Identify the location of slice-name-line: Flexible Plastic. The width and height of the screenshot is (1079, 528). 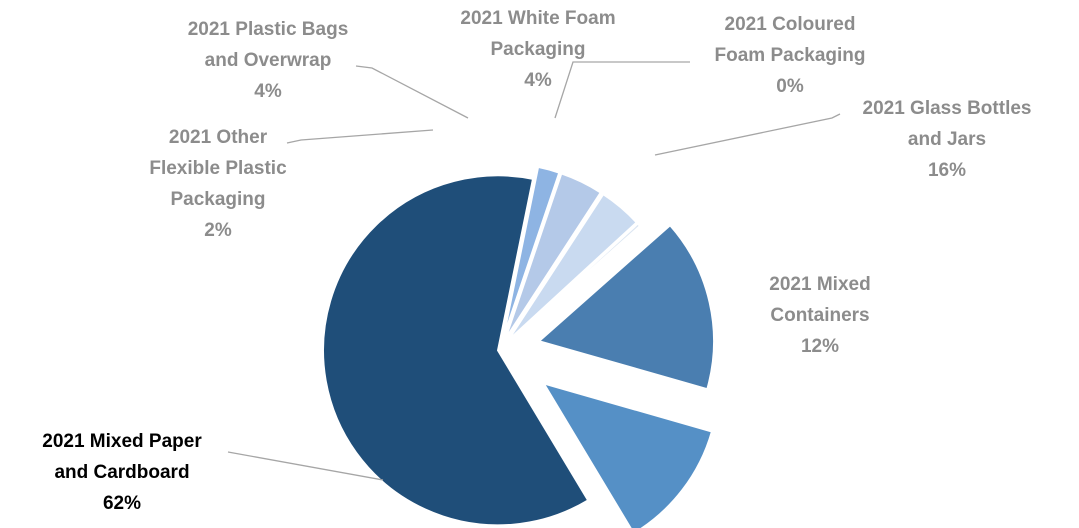
(218, 168).